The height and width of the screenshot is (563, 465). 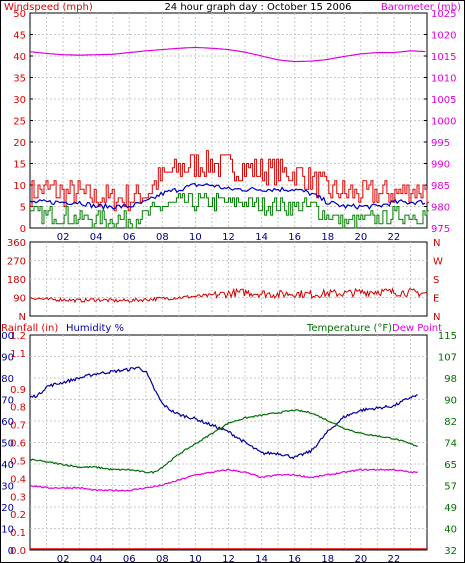 I want to click on compass-tick-label: E, so click(x=436, y=299).